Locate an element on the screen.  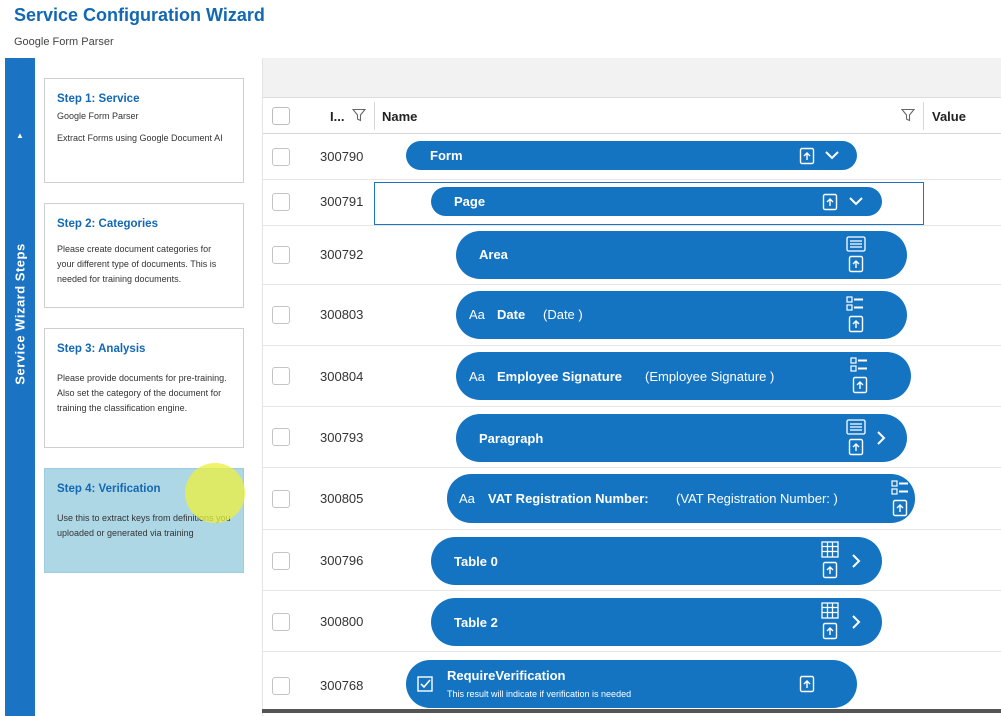
node-type: (VAT Registration Number: ) is located at coordinates (757, 498).